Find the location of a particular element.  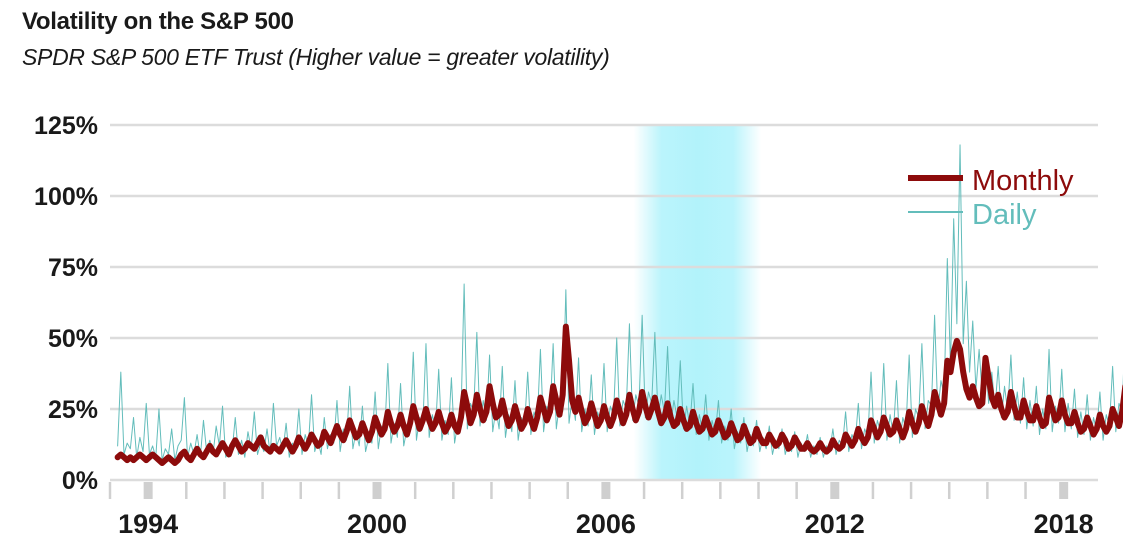

legend-label-daily: Daily is located at coordinates (1004, 215).